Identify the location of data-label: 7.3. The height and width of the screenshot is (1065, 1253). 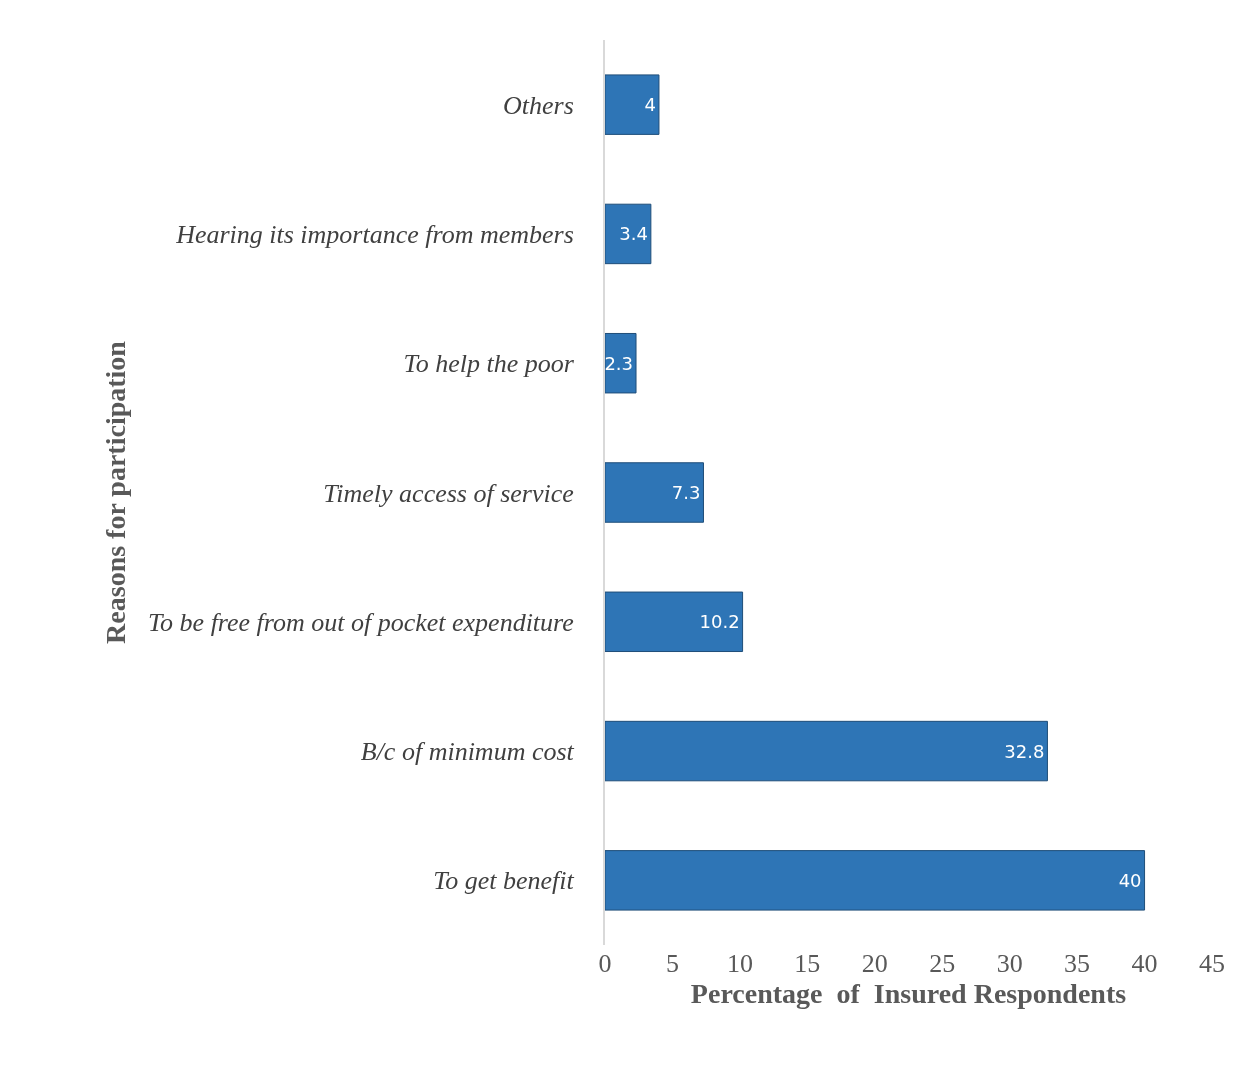
(686, 492).